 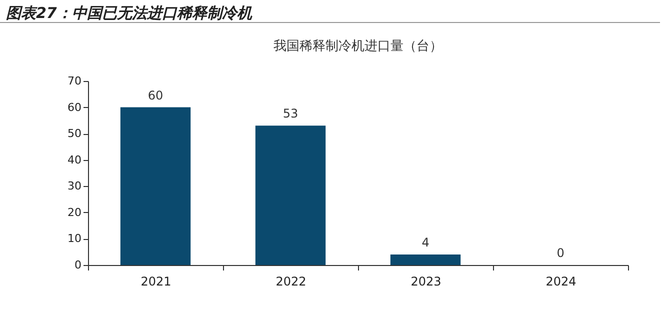 What do you see at coordinates (75, 107) in the screenshot?
I see `y-tick-label: 60` at bounding box center [75, 107].